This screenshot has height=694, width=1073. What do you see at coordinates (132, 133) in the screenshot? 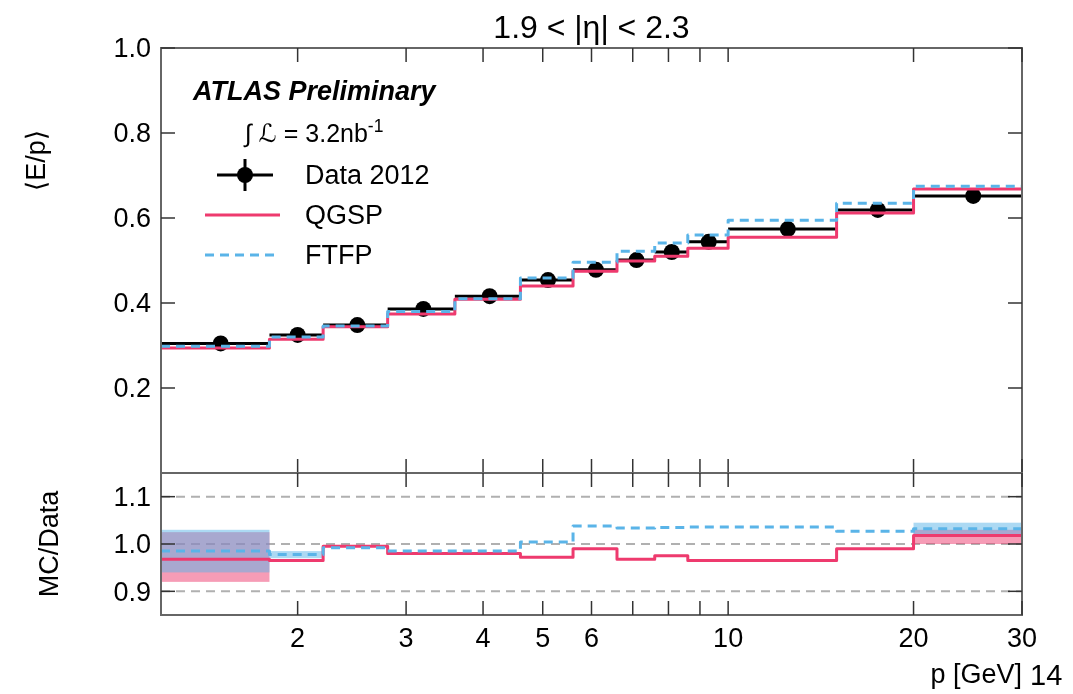
I see `y-tick-label: 0.8` at bounding box center [132, 133].